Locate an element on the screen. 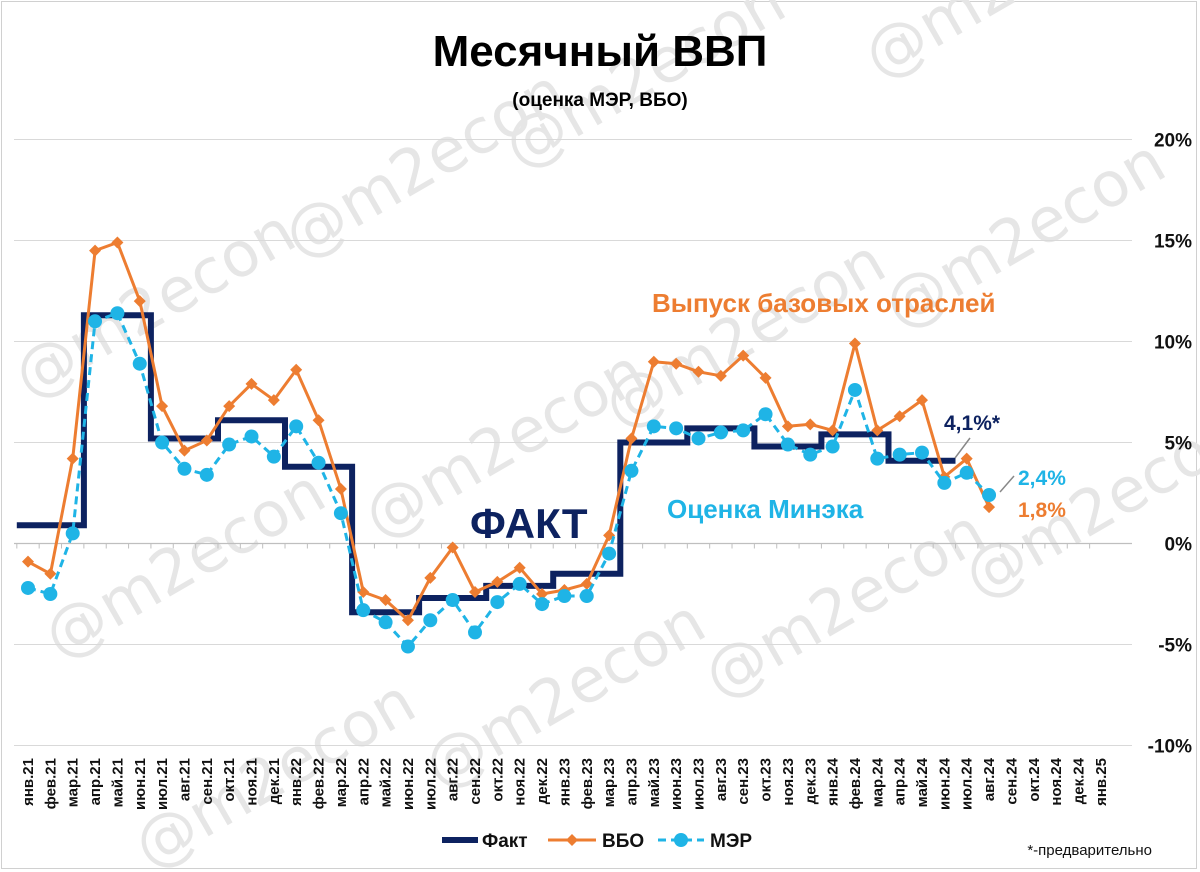 The image size is (1200, 872). y-tick-label: -5% is located at coordinates (1175, 646).